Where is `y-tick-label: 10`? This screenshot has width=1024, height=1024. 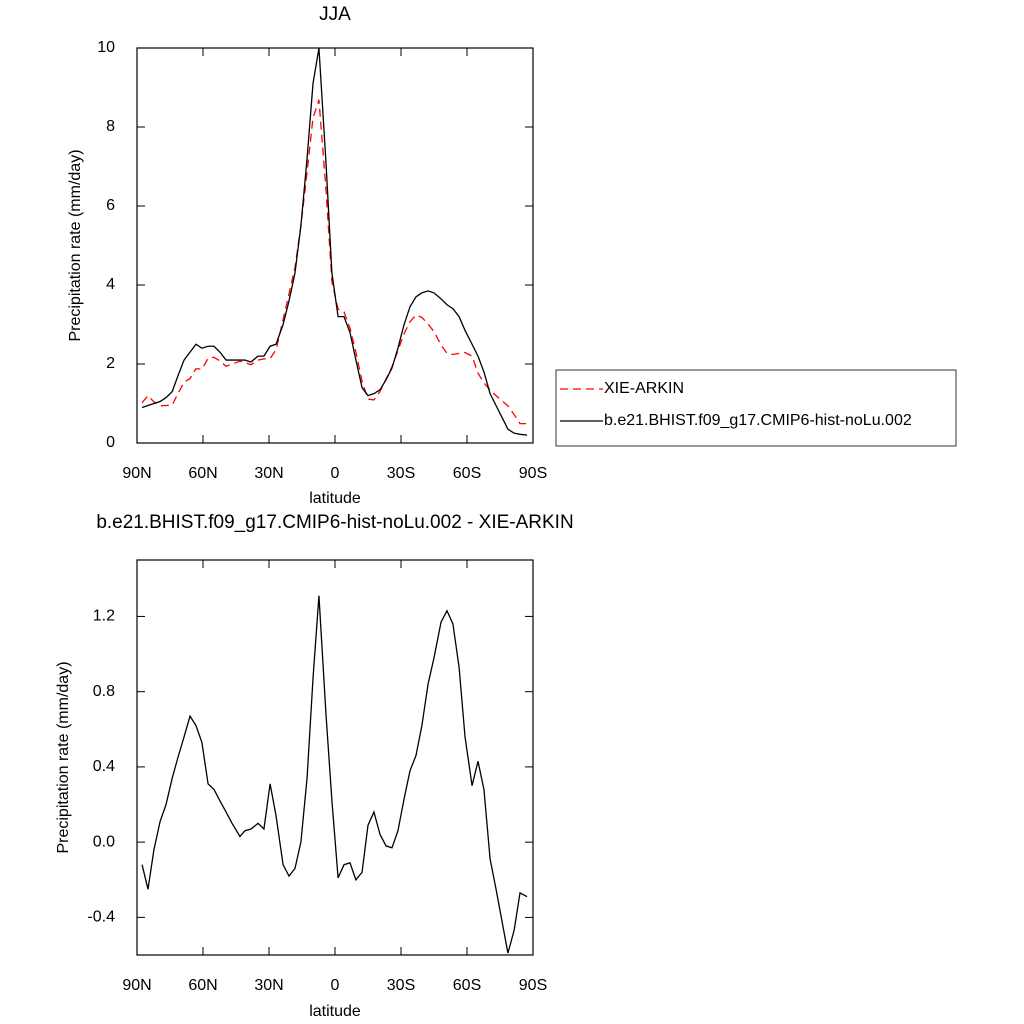
y-tick-label: 10 is located at coordinates (106, 47).